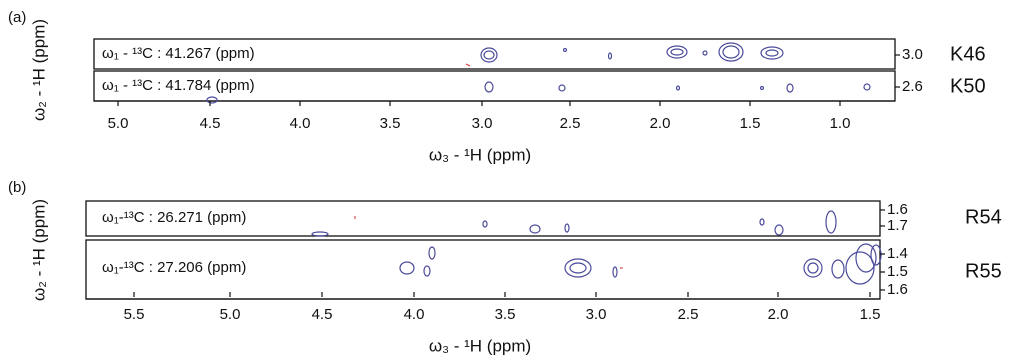 This screenshot has width=1012, height=361. Describe the element at coordinates (983, 217) in the screenshot. I see `residue-label: R54` at that location.